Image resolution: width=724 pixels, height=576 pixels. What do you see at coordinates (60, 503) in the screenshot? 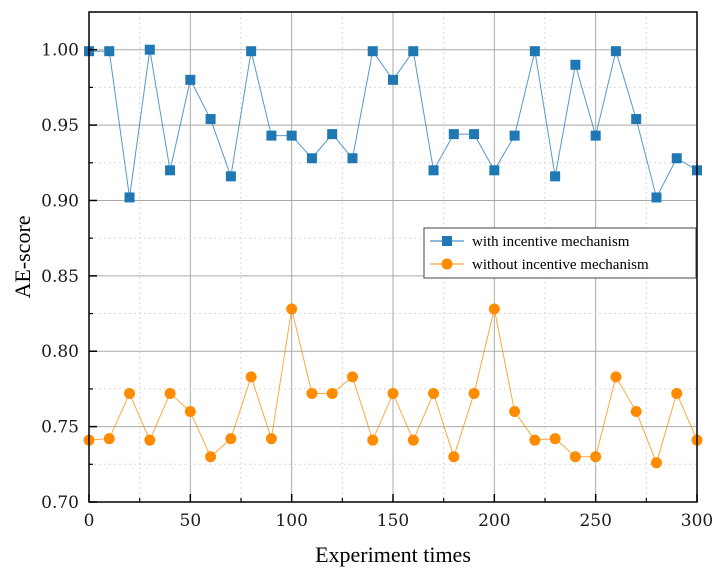
I see `y-tick-label: 0.70` at bounding box center [60, 503].